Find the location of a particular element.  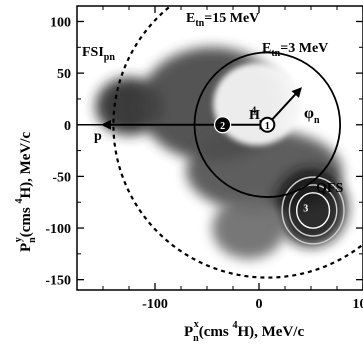

y-tick-label: -100 is located at coordinates (58, 229).